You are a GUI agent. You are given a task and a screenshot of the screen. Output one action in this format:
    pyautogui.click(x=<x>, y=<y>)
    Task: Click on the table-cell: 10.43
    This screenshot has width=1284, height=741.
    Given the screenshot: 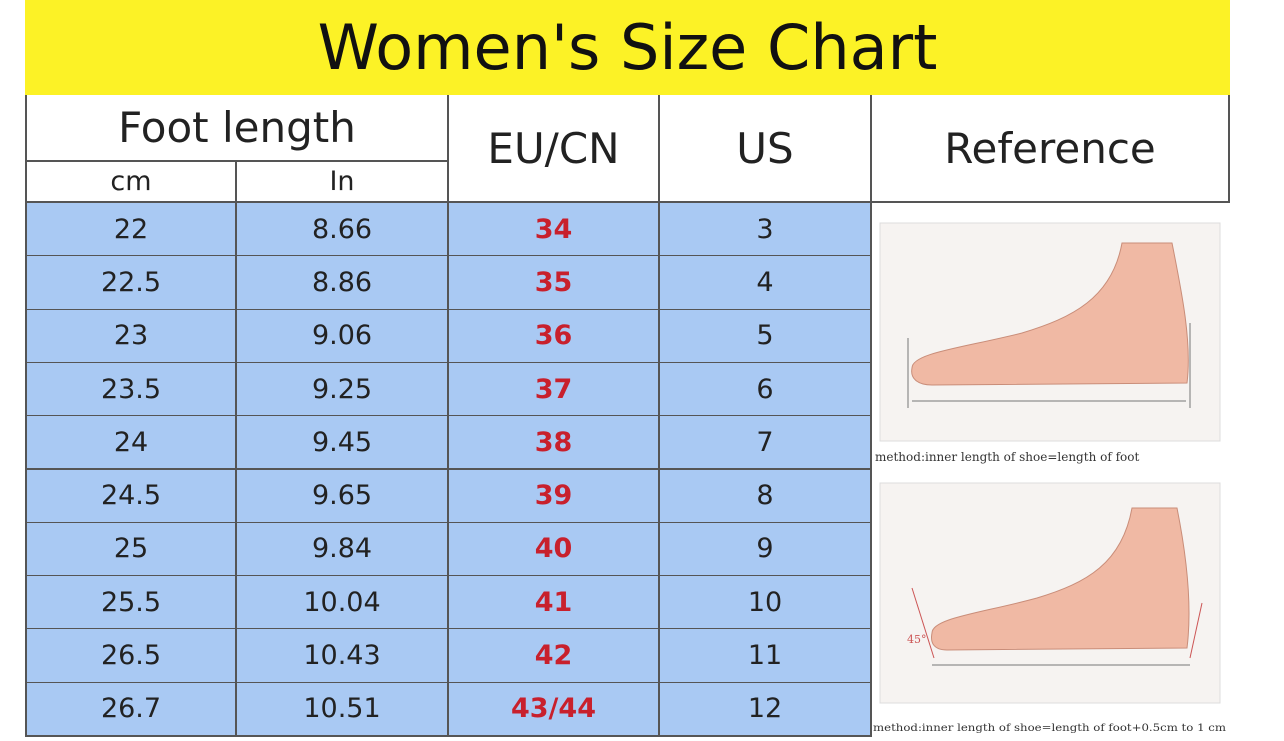 What is the action you would take?
    pyautogui.click(x=343, y=656)
    